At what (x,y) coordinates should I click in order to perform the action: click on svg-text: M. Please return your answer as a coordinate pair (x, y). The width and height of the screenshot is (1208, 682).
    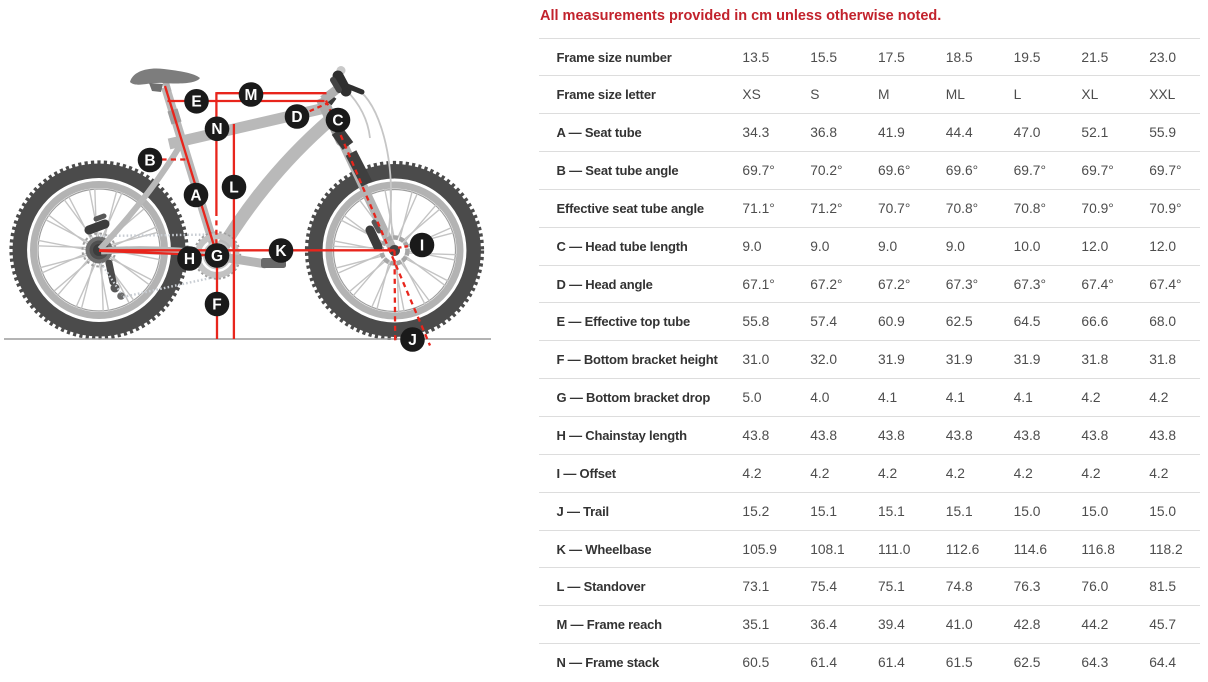
    Looking at the image, I should click on (251, 95).